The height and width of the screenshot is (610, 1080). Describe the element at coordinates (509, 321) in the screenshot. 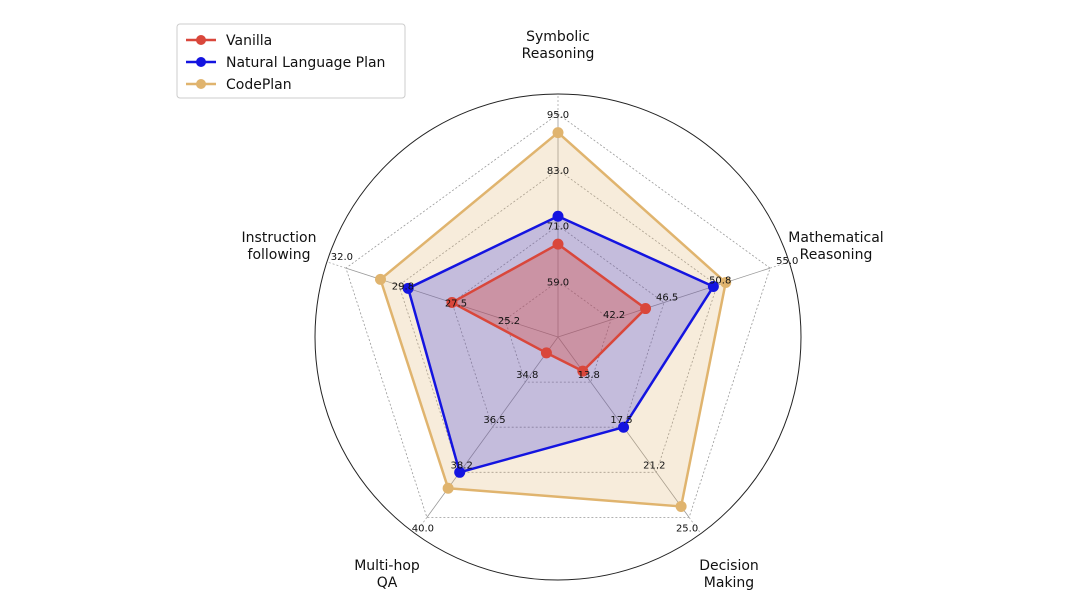

I see `tick-label-instruction-1: 25.2` at that location.